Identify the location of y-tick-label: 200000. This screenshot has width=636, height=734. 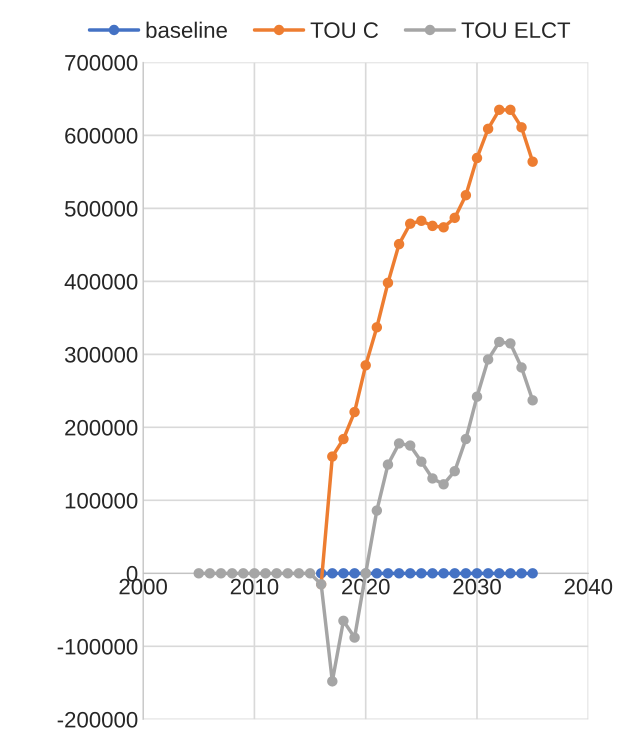
(101, 428).